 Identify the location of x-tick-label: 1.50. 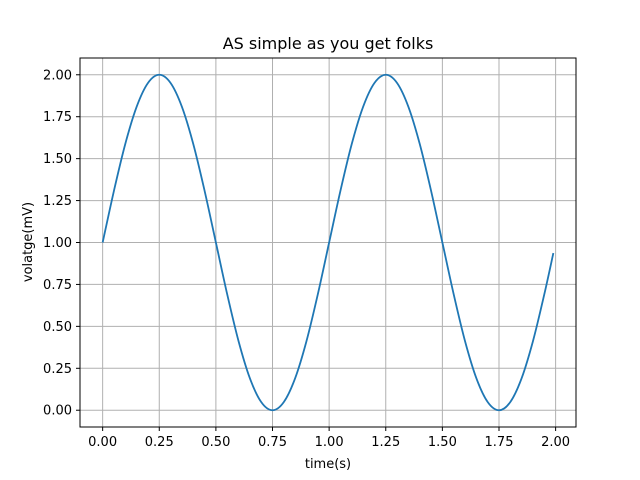
(442, 442).